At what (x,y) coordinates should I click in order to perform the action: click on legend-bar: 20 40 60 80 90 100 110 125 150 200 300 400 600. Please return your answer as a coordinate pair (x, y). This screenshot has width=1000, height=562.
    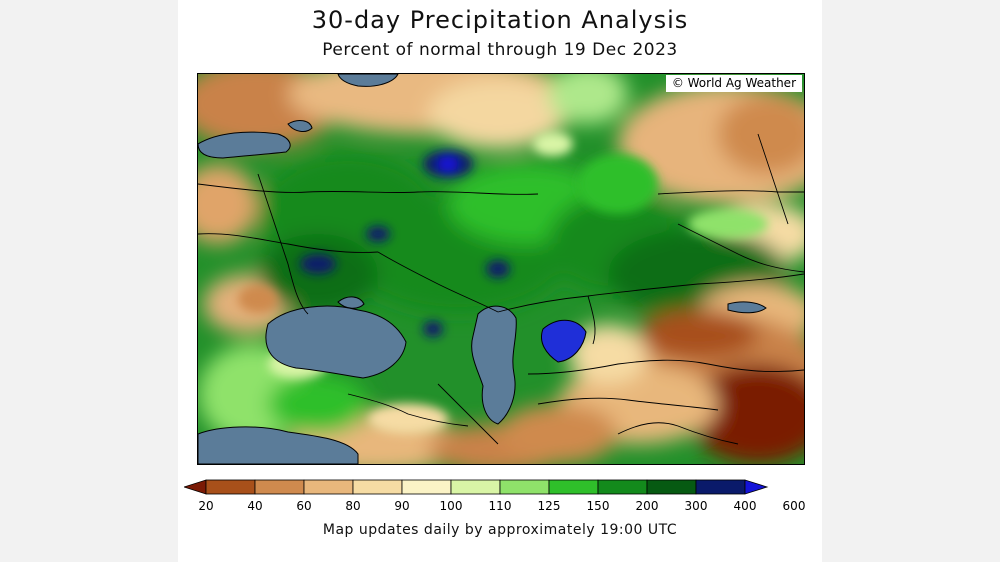
    Looking at the image, I should click on (494, 496).